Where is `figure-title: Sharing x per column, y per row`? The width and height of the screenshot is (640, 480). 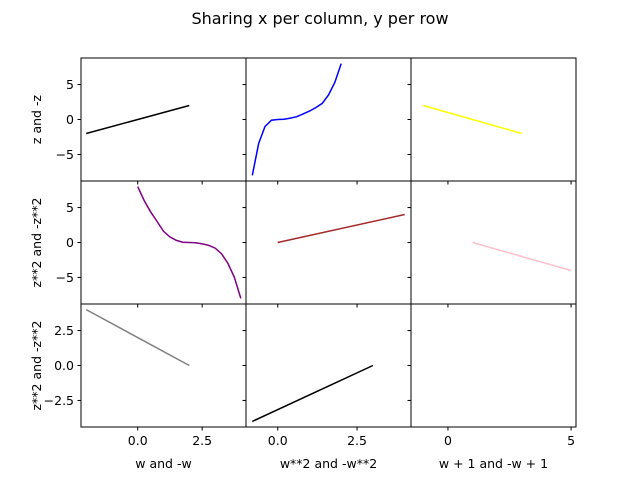
figure-title: Sharing x per column, y per row is located at coordinates (319, 18).